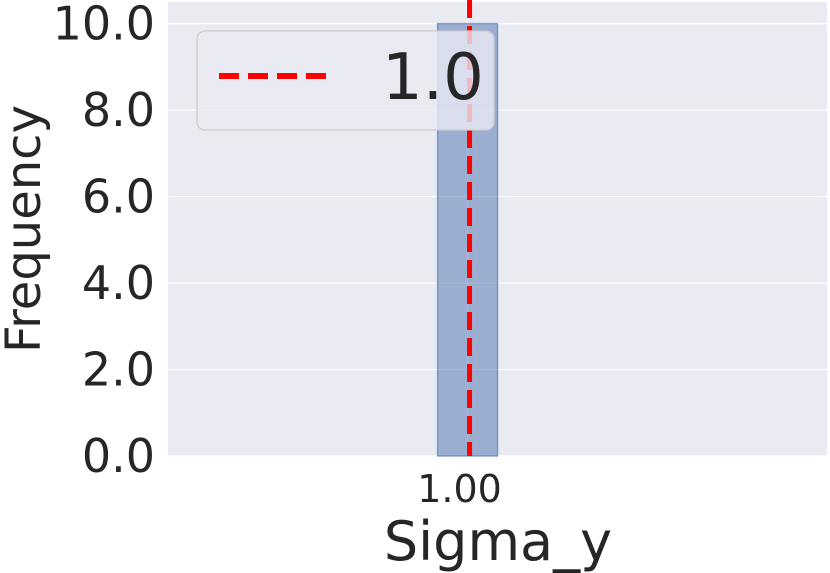 The height and width of the screenshot is (573, 830). What do you see at coordinates (498, 541) in the screenshot?
I see `x-axis-label: Sigma_y` at bounding box center [498, 541].